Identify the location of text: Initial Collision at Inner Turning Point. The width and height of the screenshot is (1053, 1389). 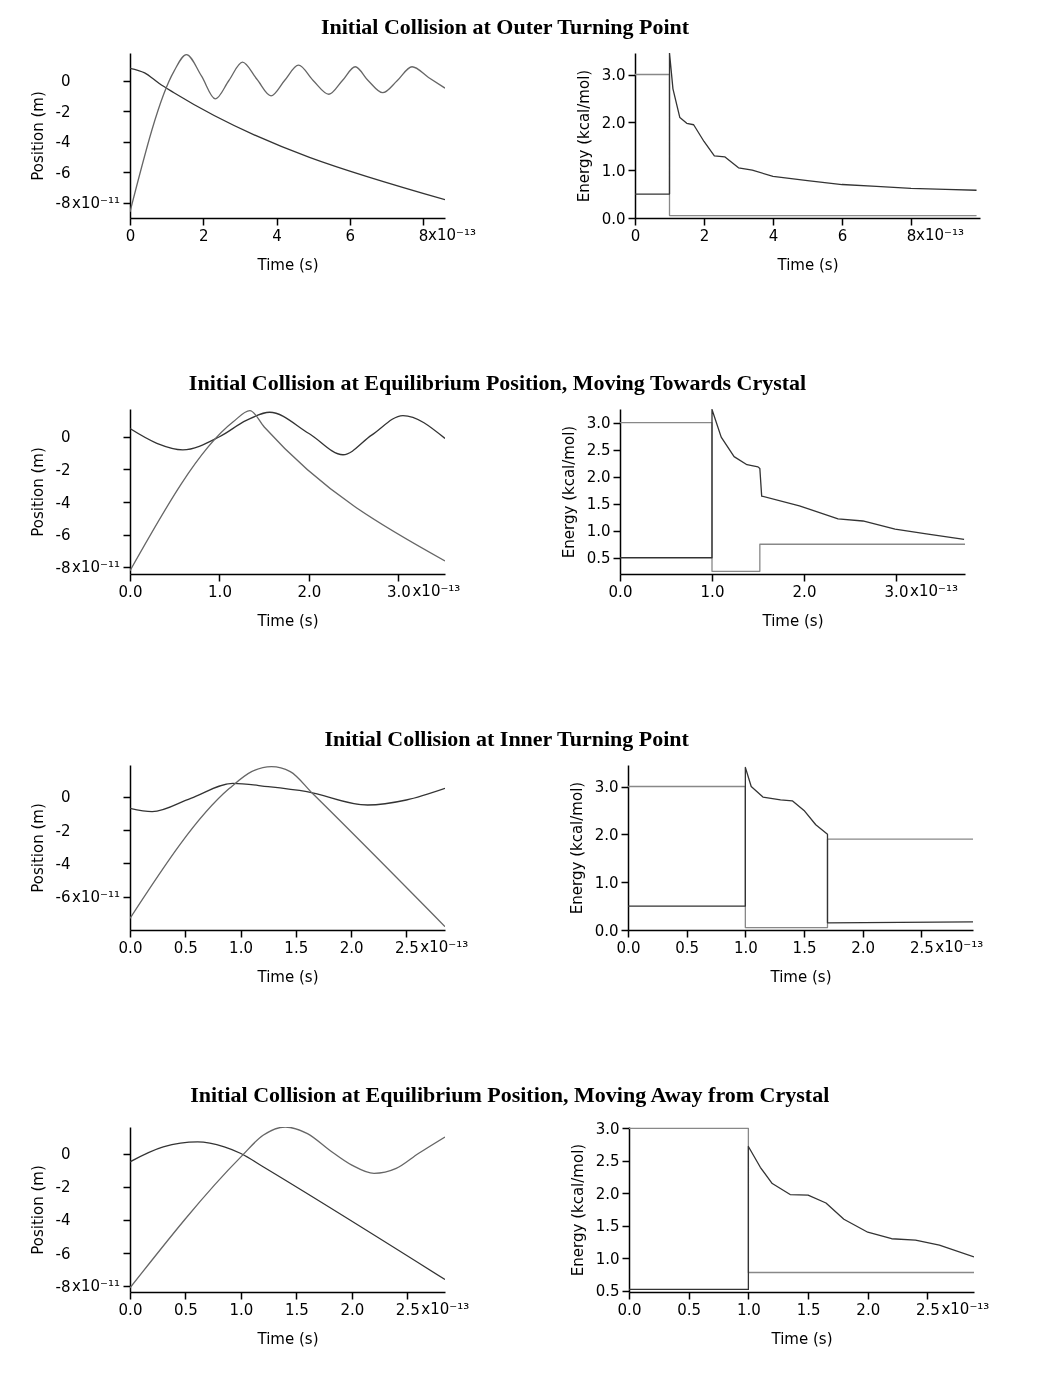
(507, 738).